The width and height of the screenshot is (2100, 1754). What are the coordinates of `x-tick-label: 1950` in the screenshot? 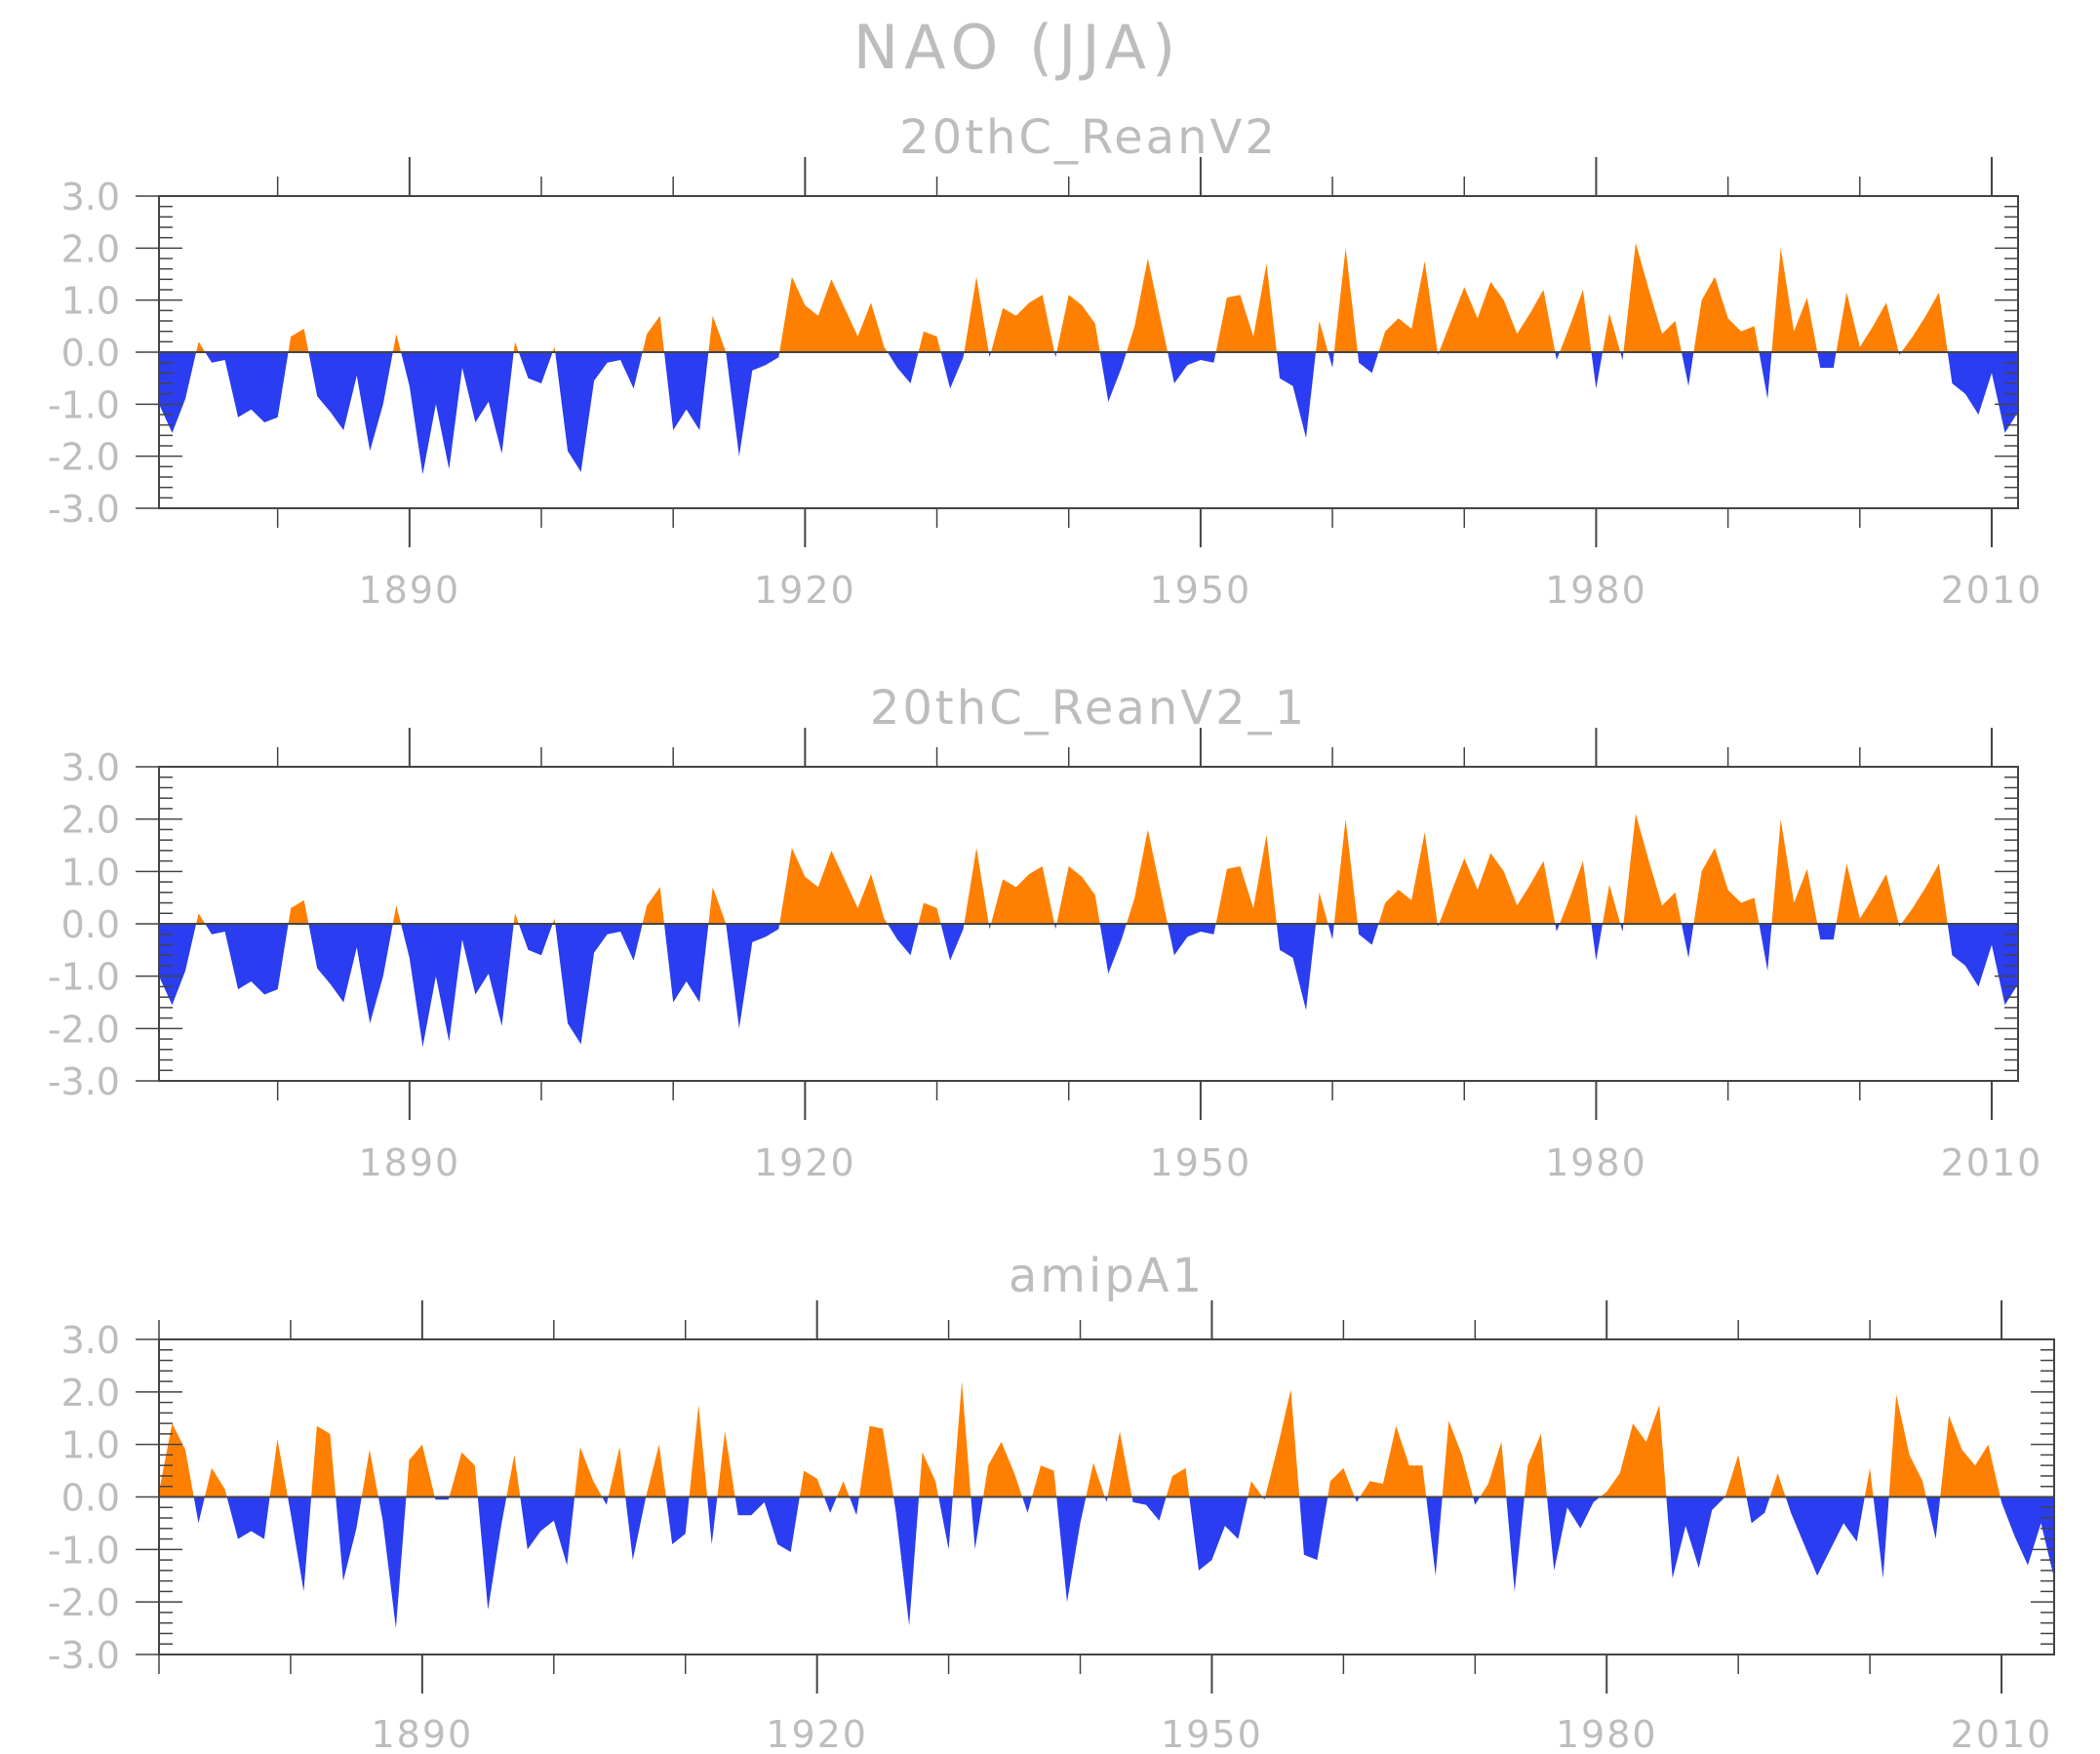 It's located at (1201, 590).